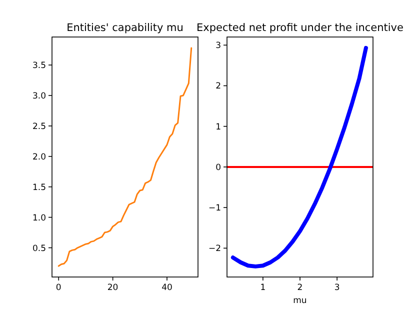 This screenshot has height=311, width=415. What do you see at coordinates (59, 288) in the screenshot?
I see `x-tick-label: 0` at bounding box center [59, 288].